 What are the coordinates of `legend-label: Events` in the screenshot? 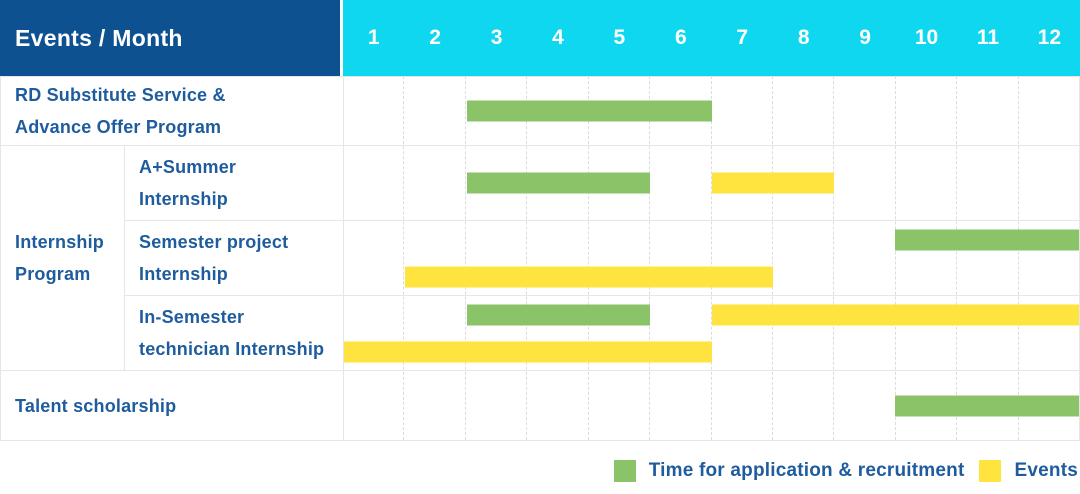 It's located at (1046, 470).